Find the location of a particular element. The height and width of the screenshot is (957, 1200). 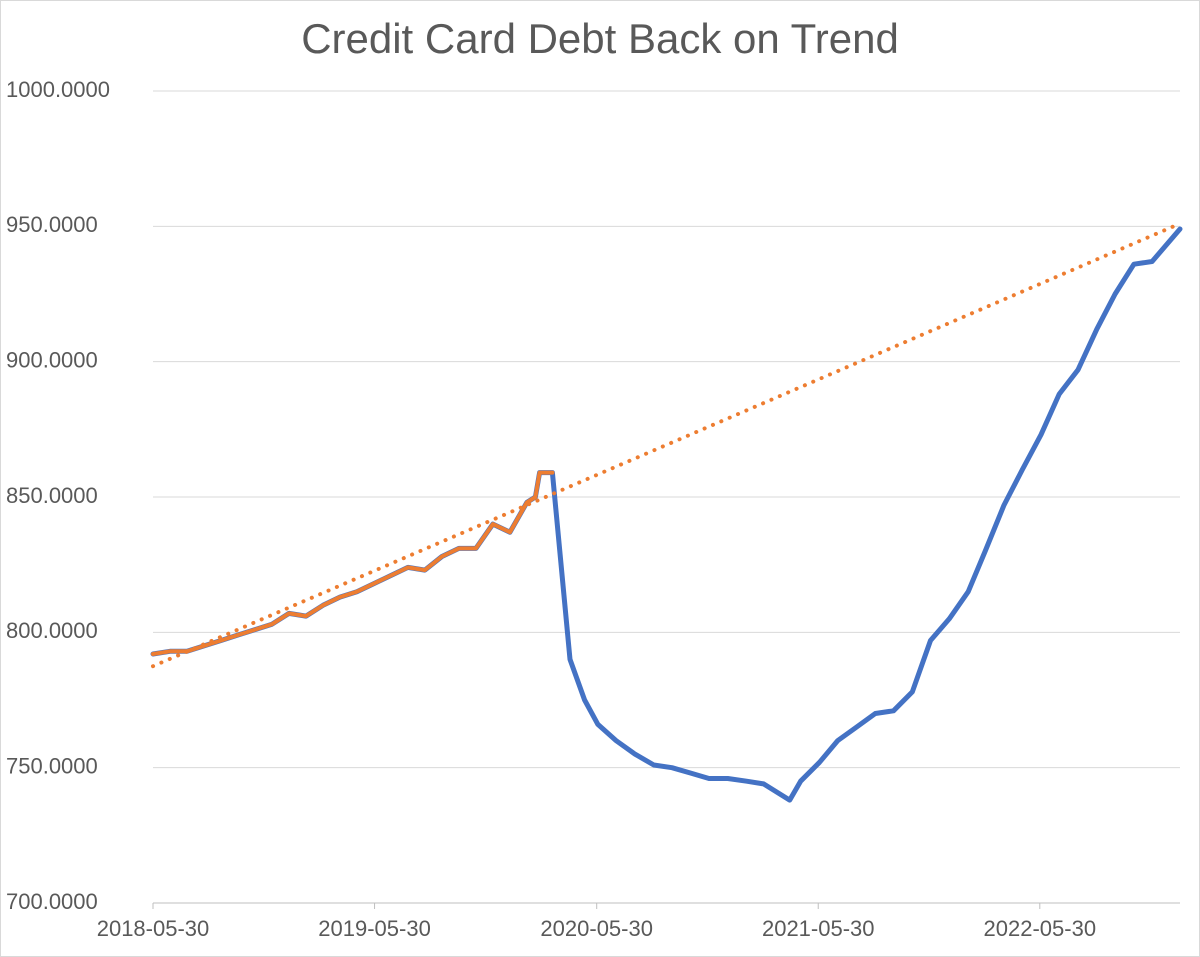

y-tick-label: 850.0000 is located at coordinates (52, 495).